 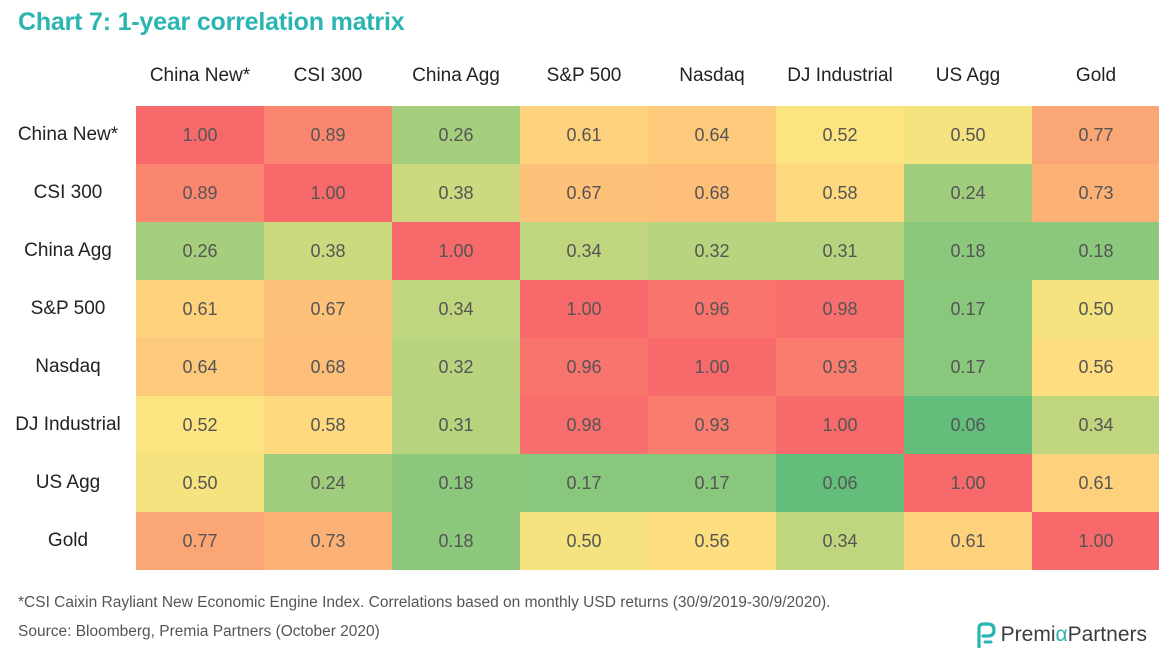 I want to click on corner-cell, so click(x=68, y=77).